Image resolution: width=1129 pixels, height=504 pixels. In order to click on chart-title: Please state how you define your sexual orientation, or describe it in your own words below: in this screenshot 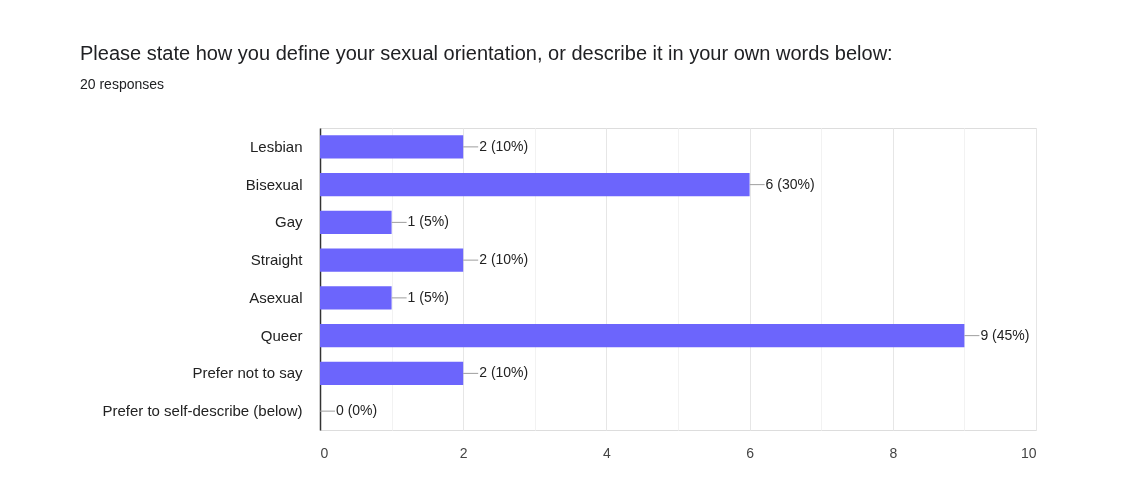, I will do `click(486, 53)`.